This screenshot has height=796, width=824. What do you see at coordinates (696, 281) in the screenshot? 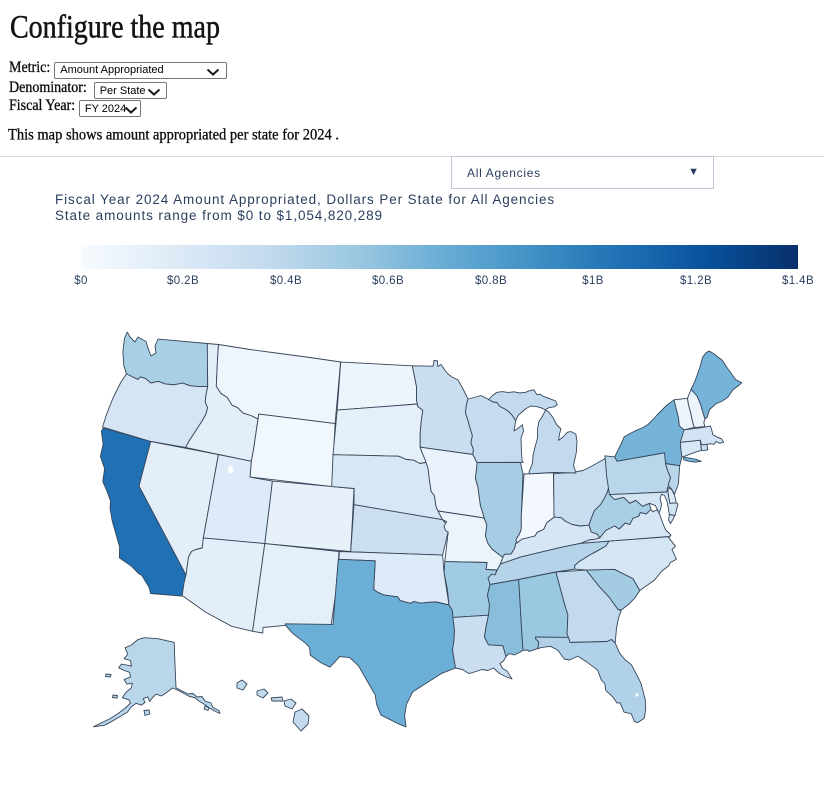
I see `svg-text: $1.2B` at bounding box center [696, 281].